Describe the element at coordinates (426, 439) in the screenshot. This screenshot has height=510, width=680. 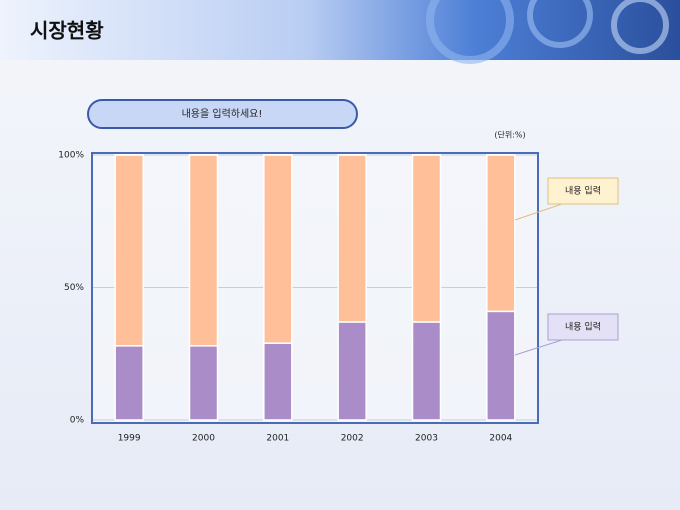
I see `x-tick-label: 2003` at that location.